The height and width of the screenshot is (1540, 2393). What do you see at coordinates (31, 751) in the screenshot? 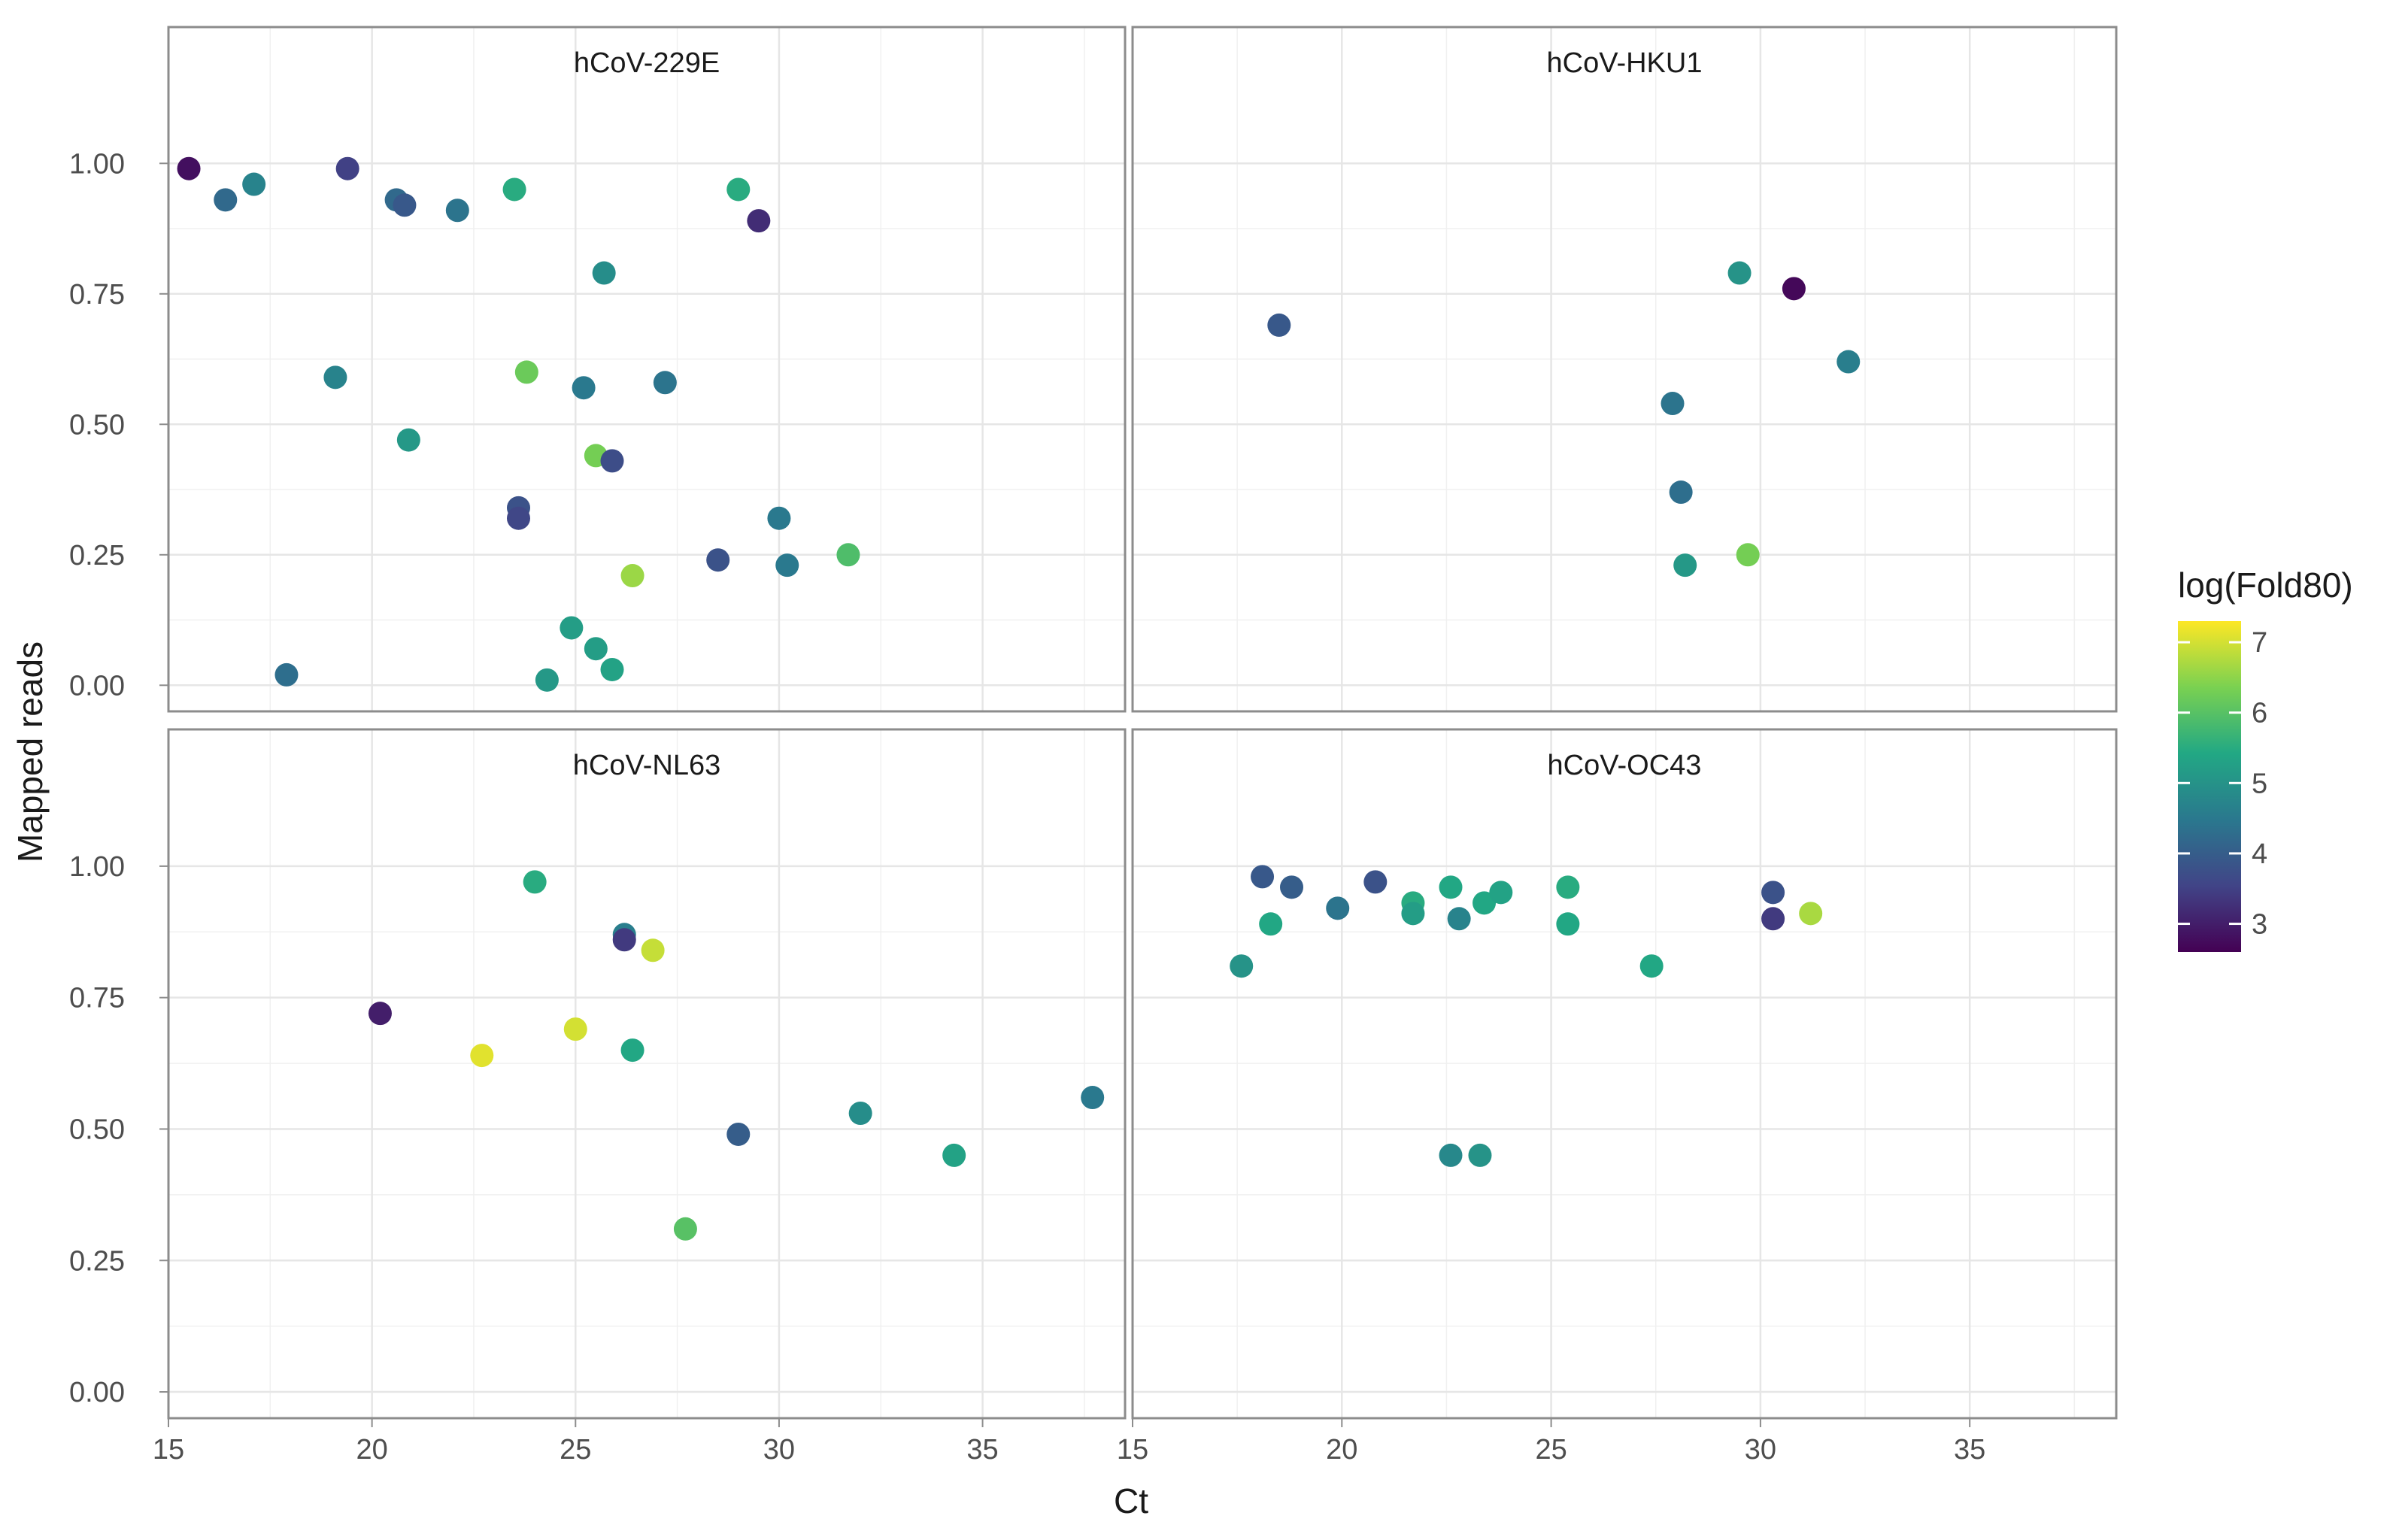
I see `y-axis-title: Mapped reads` at bounding box center [31, 751].